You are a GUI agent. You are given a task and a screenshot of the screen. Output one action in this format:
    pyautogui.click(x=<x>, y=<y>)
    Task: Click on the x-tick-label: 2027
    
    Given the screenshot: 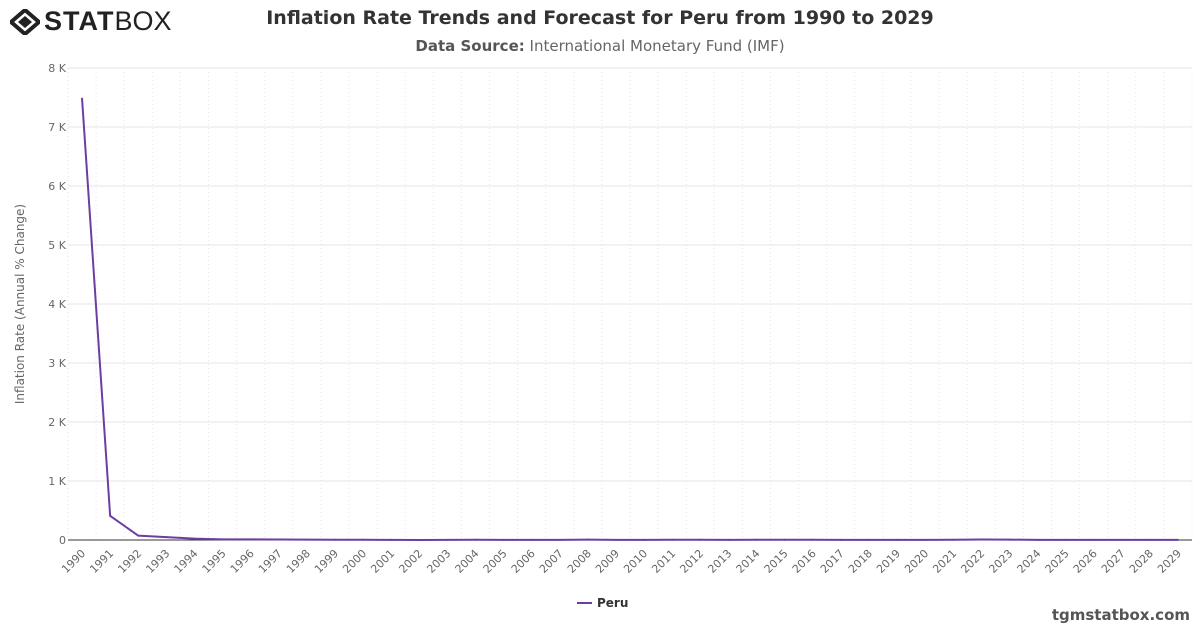 What is the action you would take?
    pyautogui.click(x=1113, y=561)
    